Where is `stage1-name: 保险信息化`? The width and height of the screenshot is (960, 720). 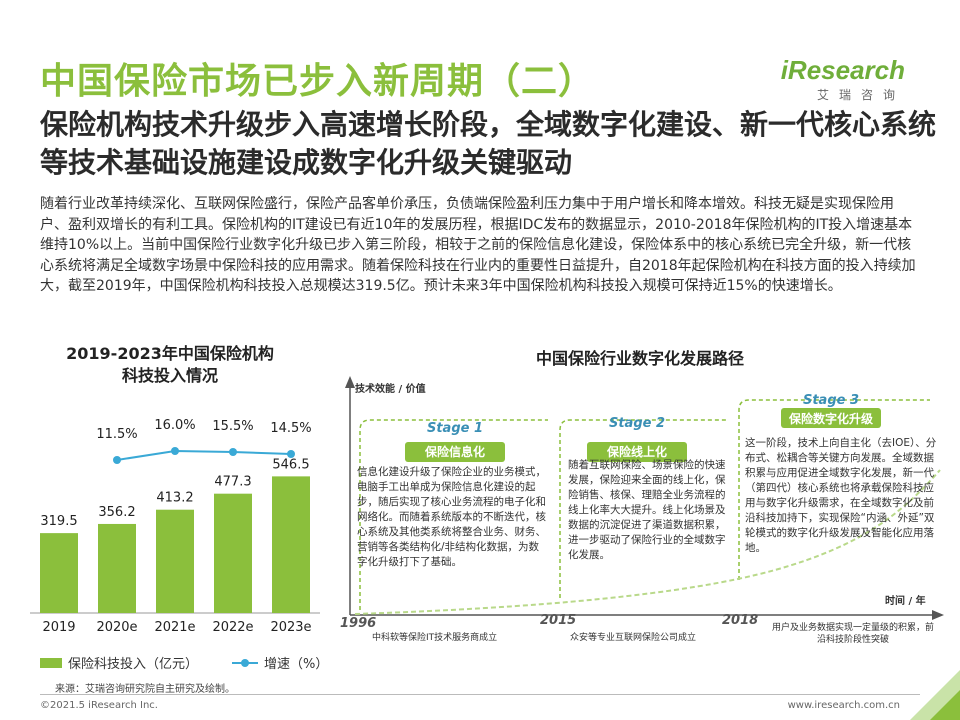
stage1-name: 保险信息化 is located at coordinates (454, 452).